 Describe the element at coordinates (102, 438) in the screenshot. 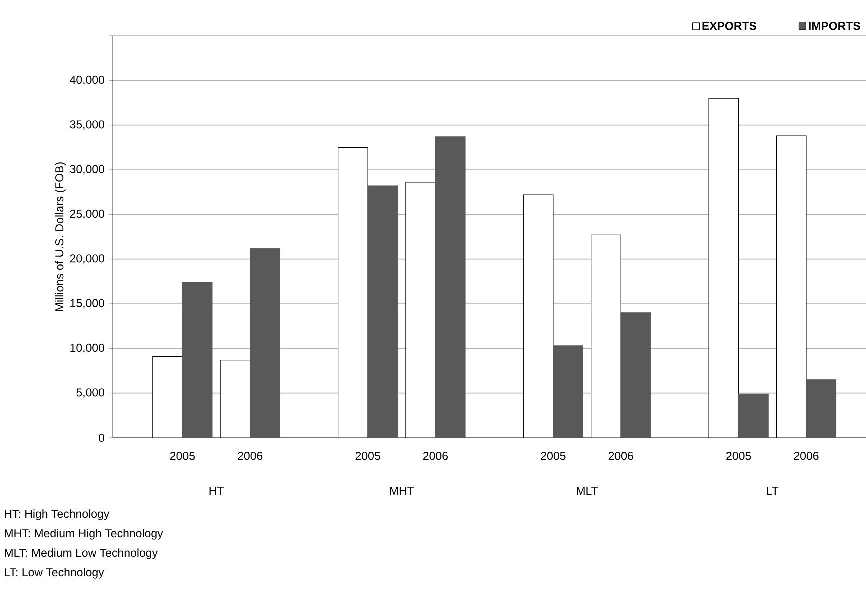

I see `y-tick-label: 0` at that location.